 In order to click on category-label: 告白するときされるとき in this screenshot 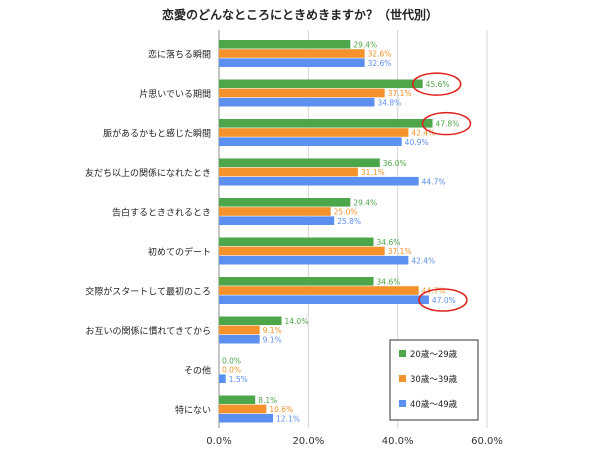, I will do `click(161, 212)`.